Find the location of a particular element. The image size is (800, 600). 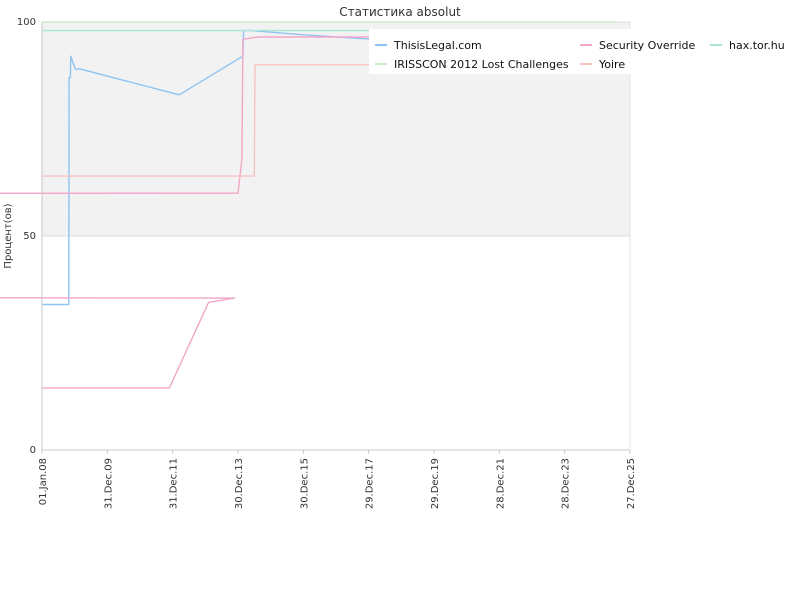

x-tick-label: 31.Dec.09 is located at coordinates (108, 483).